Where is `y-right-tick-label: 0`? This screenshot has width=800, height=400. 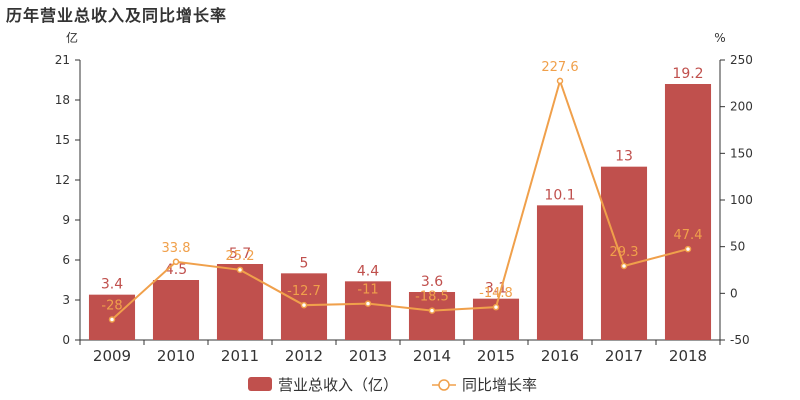
y-right-tick-label: 0 is located at coordinates (734, 293).